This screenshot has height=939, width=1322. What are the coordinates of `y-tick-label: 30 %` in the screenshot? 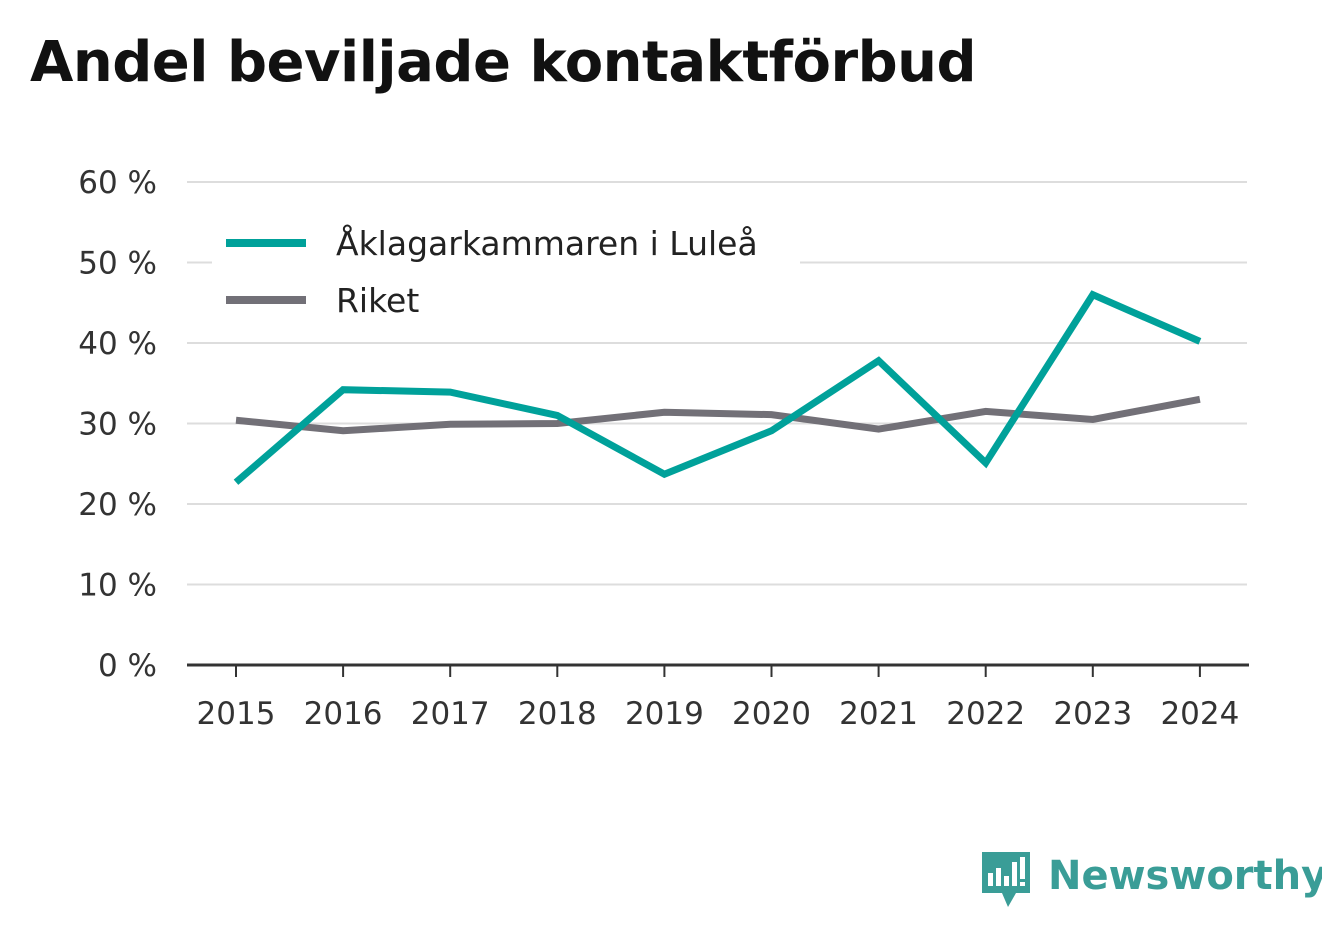 It's located at (117, 425).